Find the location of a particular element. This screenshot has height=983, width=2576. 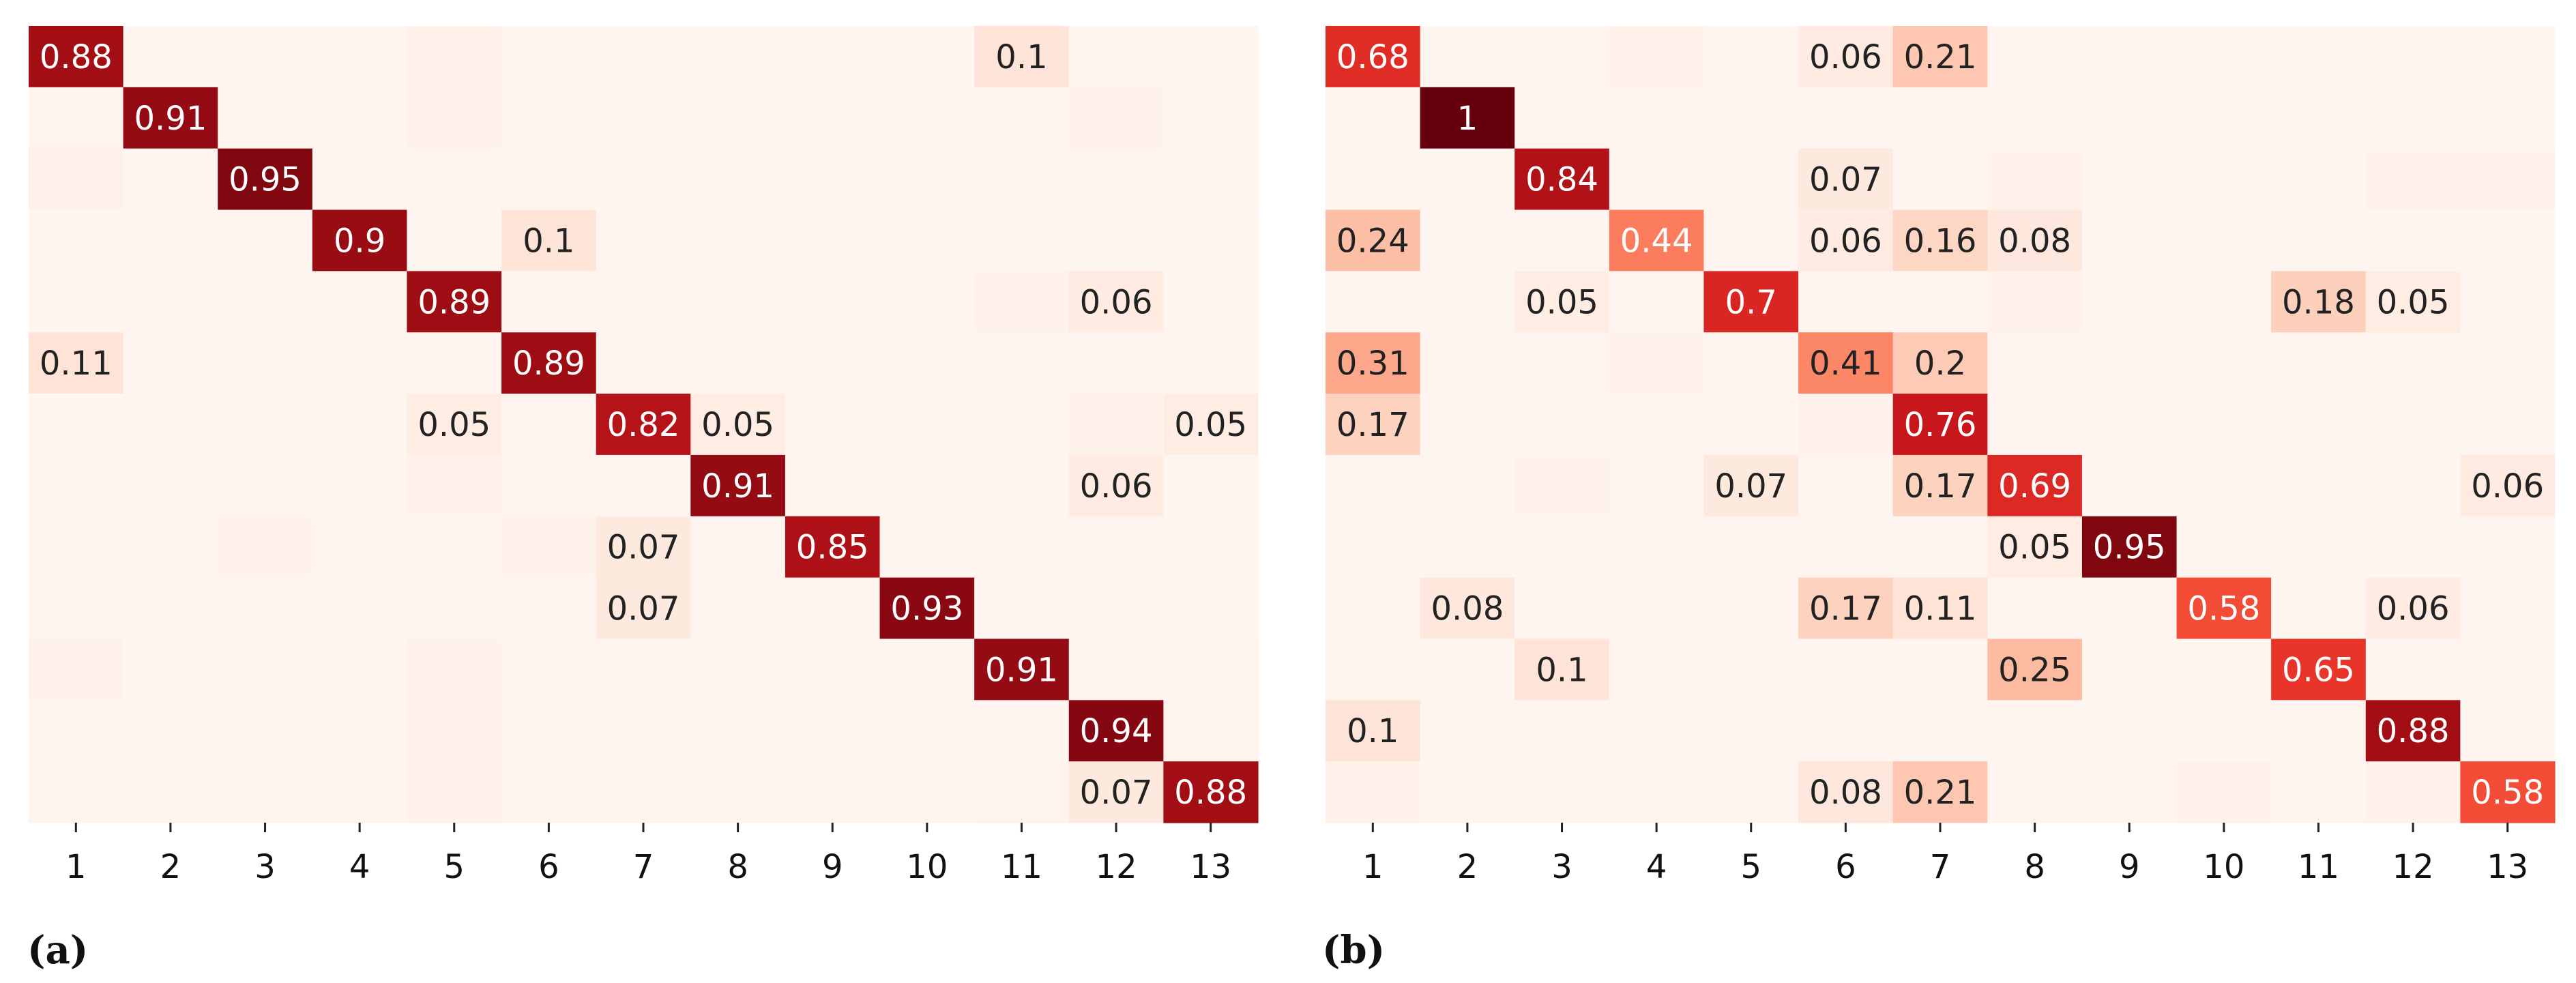

x-tick-label: 11 is located at coordinates (1021, 867).